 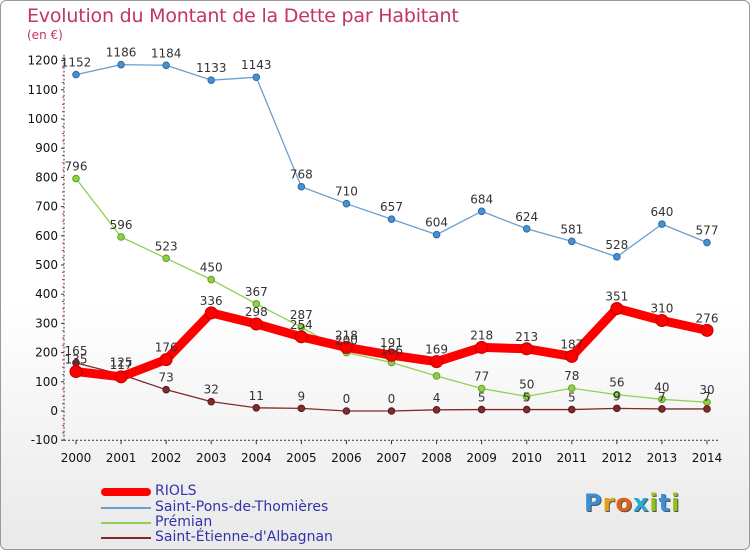 What do you see at coordinates (572, 458) in the screenshot?
I see `x-tick-label: 2011` at bounding box center [572, 458].